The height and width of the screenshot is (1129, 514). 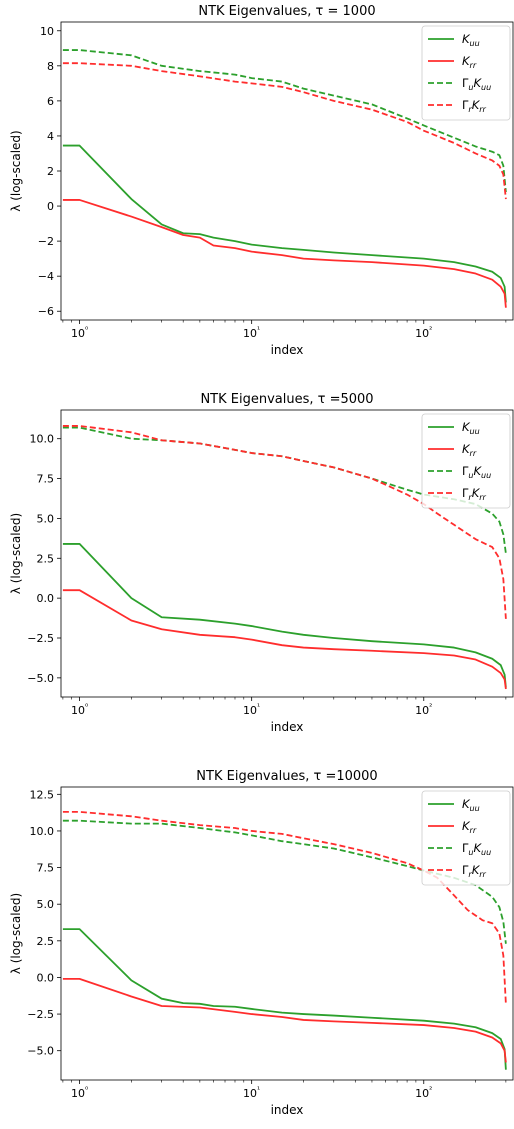 I want to click on legend-sub: u, so click(x=470, y=475).